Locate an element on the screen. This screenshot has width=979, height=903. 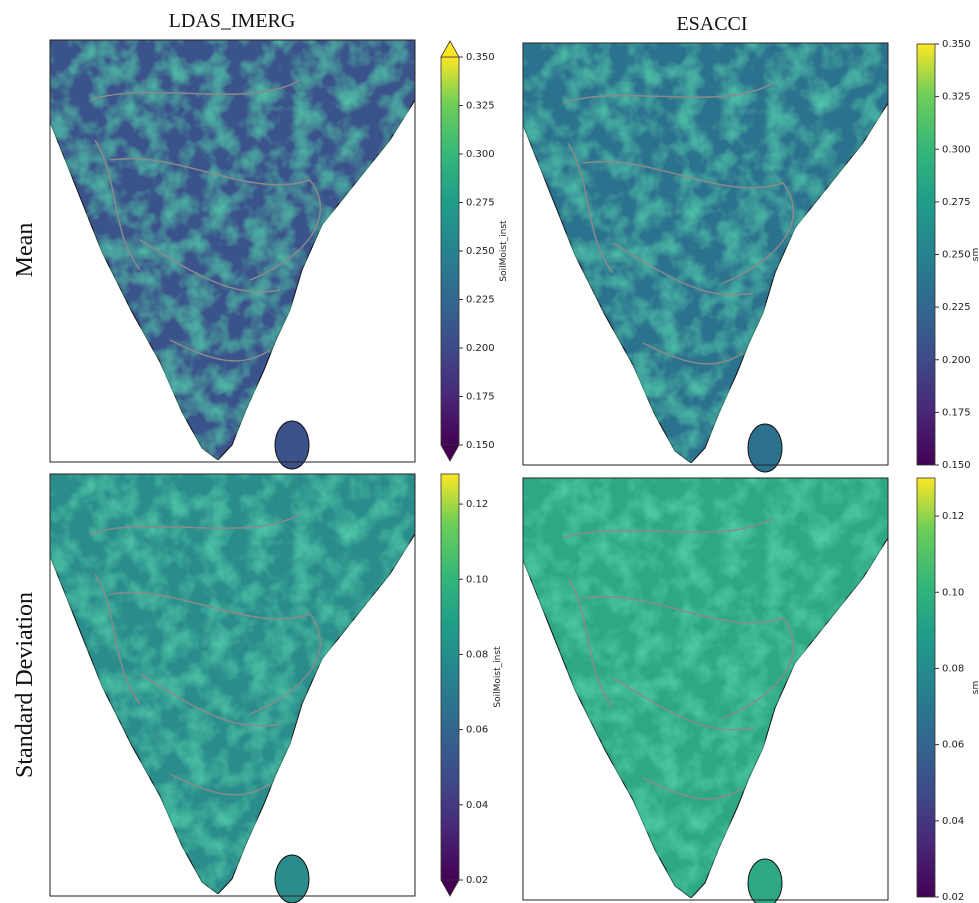
row-label: Mean is located at coordinates (25, 250).